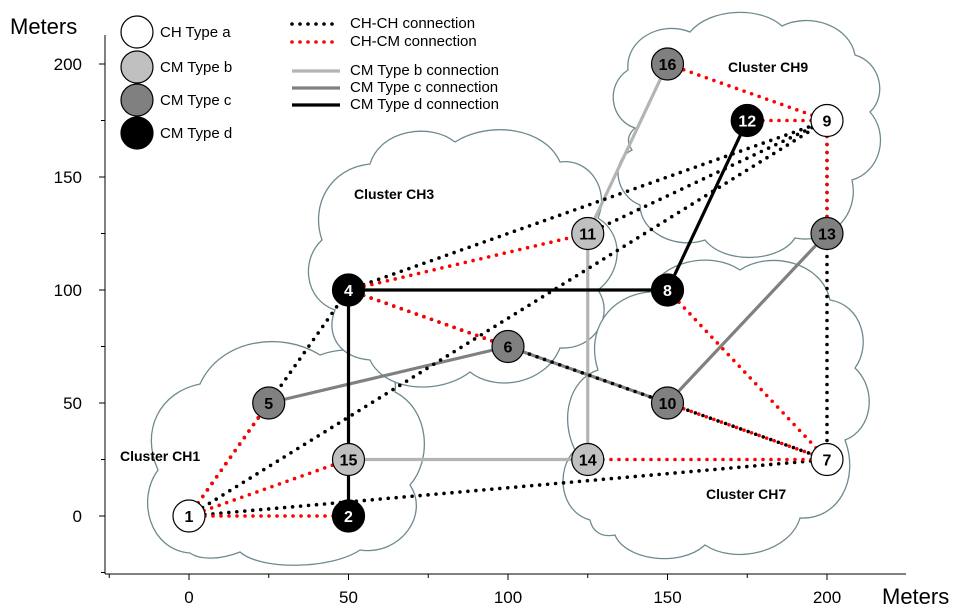  I want to click on legend-connection-b: CM Type b connection, so click(395, 70).